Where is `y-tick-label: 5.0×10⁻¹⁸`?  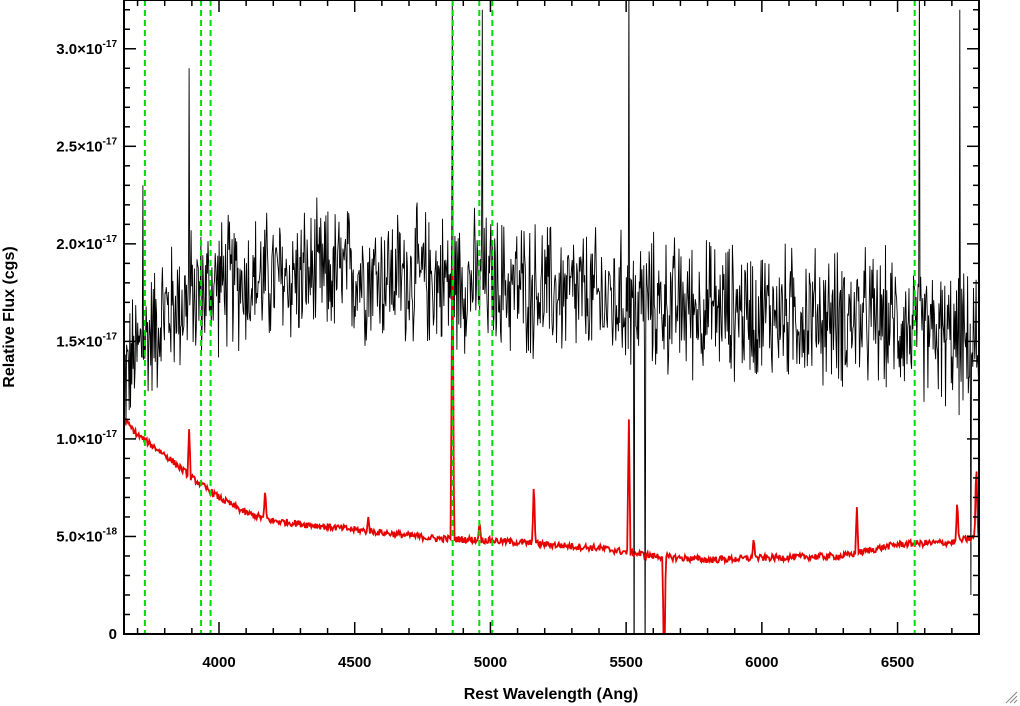 y-tick-label: 5.0×10⁻¹⁸ is located at coordinates (86, 535).